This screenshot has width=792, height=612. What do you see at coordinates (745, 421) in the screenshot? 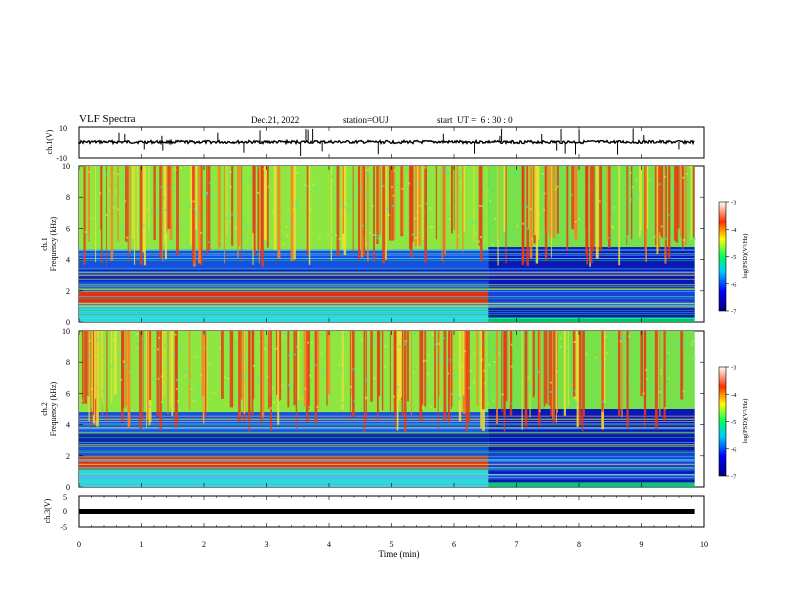
I see `ch2-colorbar-label: log(PSD)(V²/Hz)` at bounding box center [745, 421].